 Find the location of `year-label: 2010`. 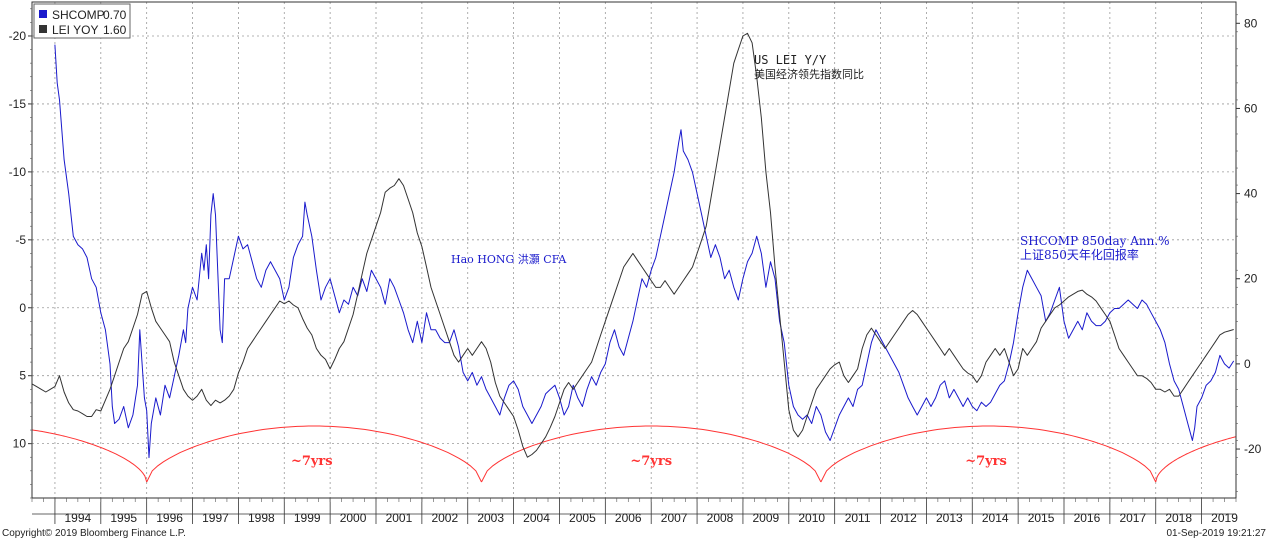

year-label: 2010 is located at coordinates (811, 518).